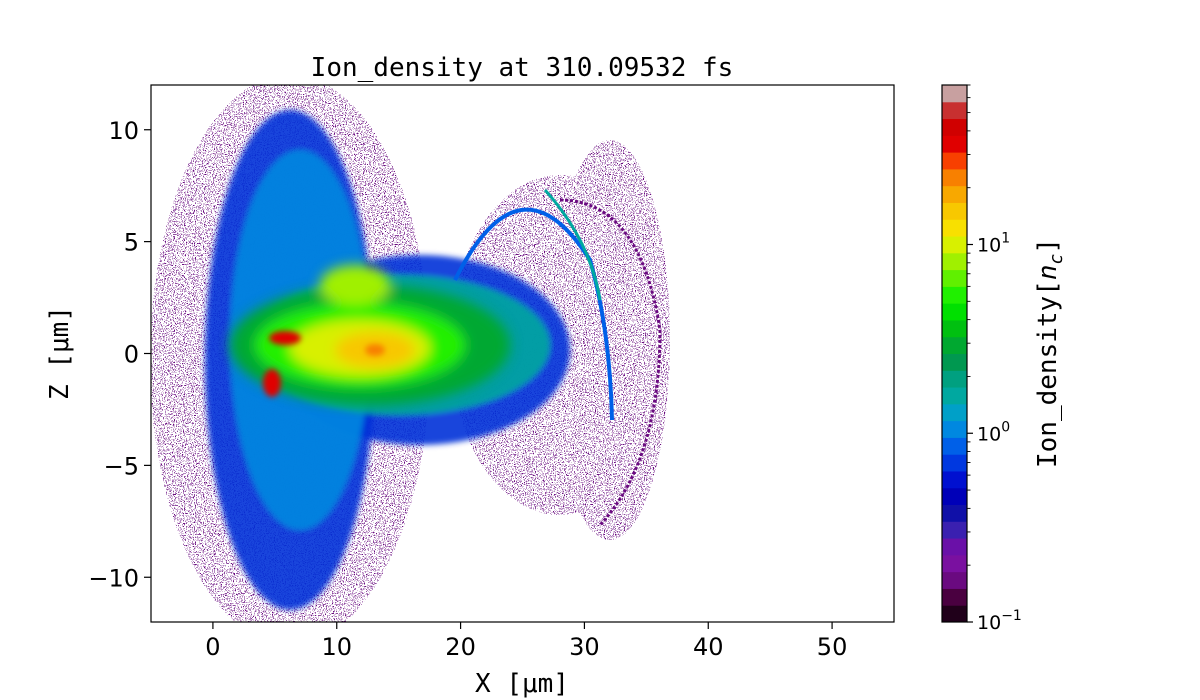 This screenshot has height=700, width=1200. Describe the element at coordinates (708, 647) in the screenshot. I see `x-tick-label: 40` at that location.